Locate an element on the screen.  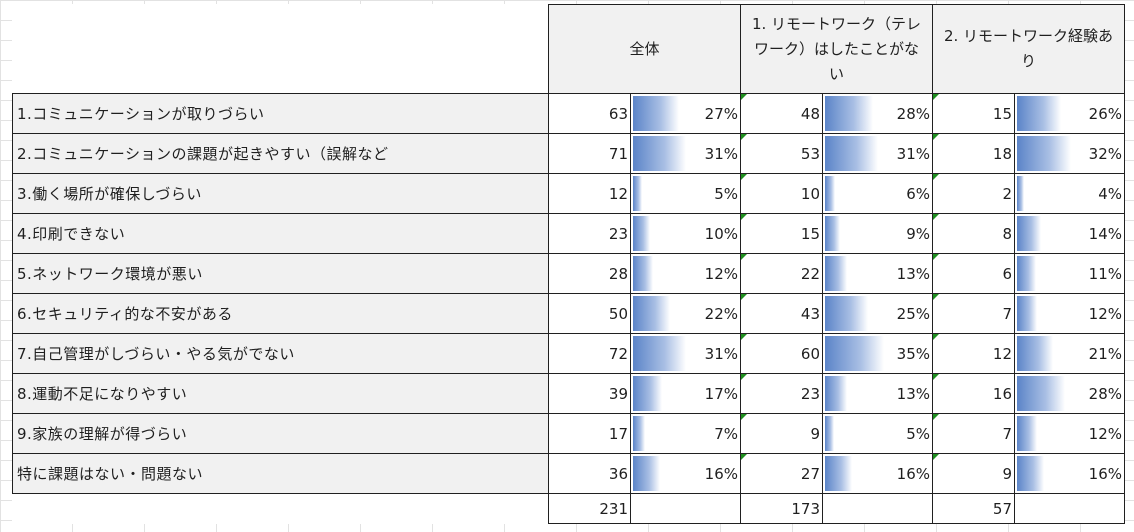
percent-remote: 32% is located at coordinates (1105, 153).